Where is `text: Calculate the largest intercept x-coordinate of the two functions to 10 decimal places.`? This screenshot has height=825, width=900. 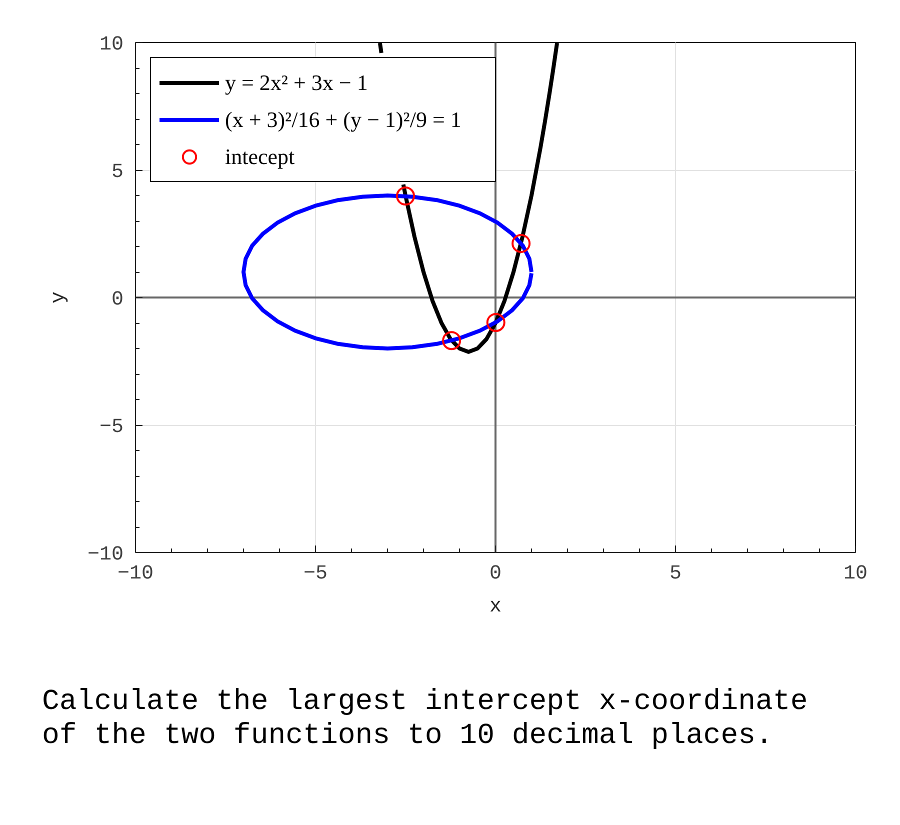
text: Calculate the largest intercept x-coordinate of the two functions to 10 decimal places. is located at coordinates (425, 719).